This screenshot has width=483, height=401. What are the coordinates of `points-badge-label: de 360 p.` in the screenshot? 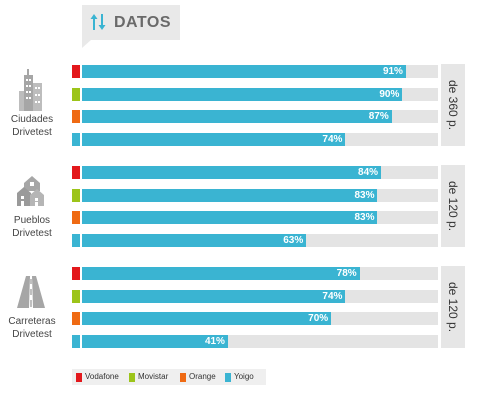 It's located at (453, 105).